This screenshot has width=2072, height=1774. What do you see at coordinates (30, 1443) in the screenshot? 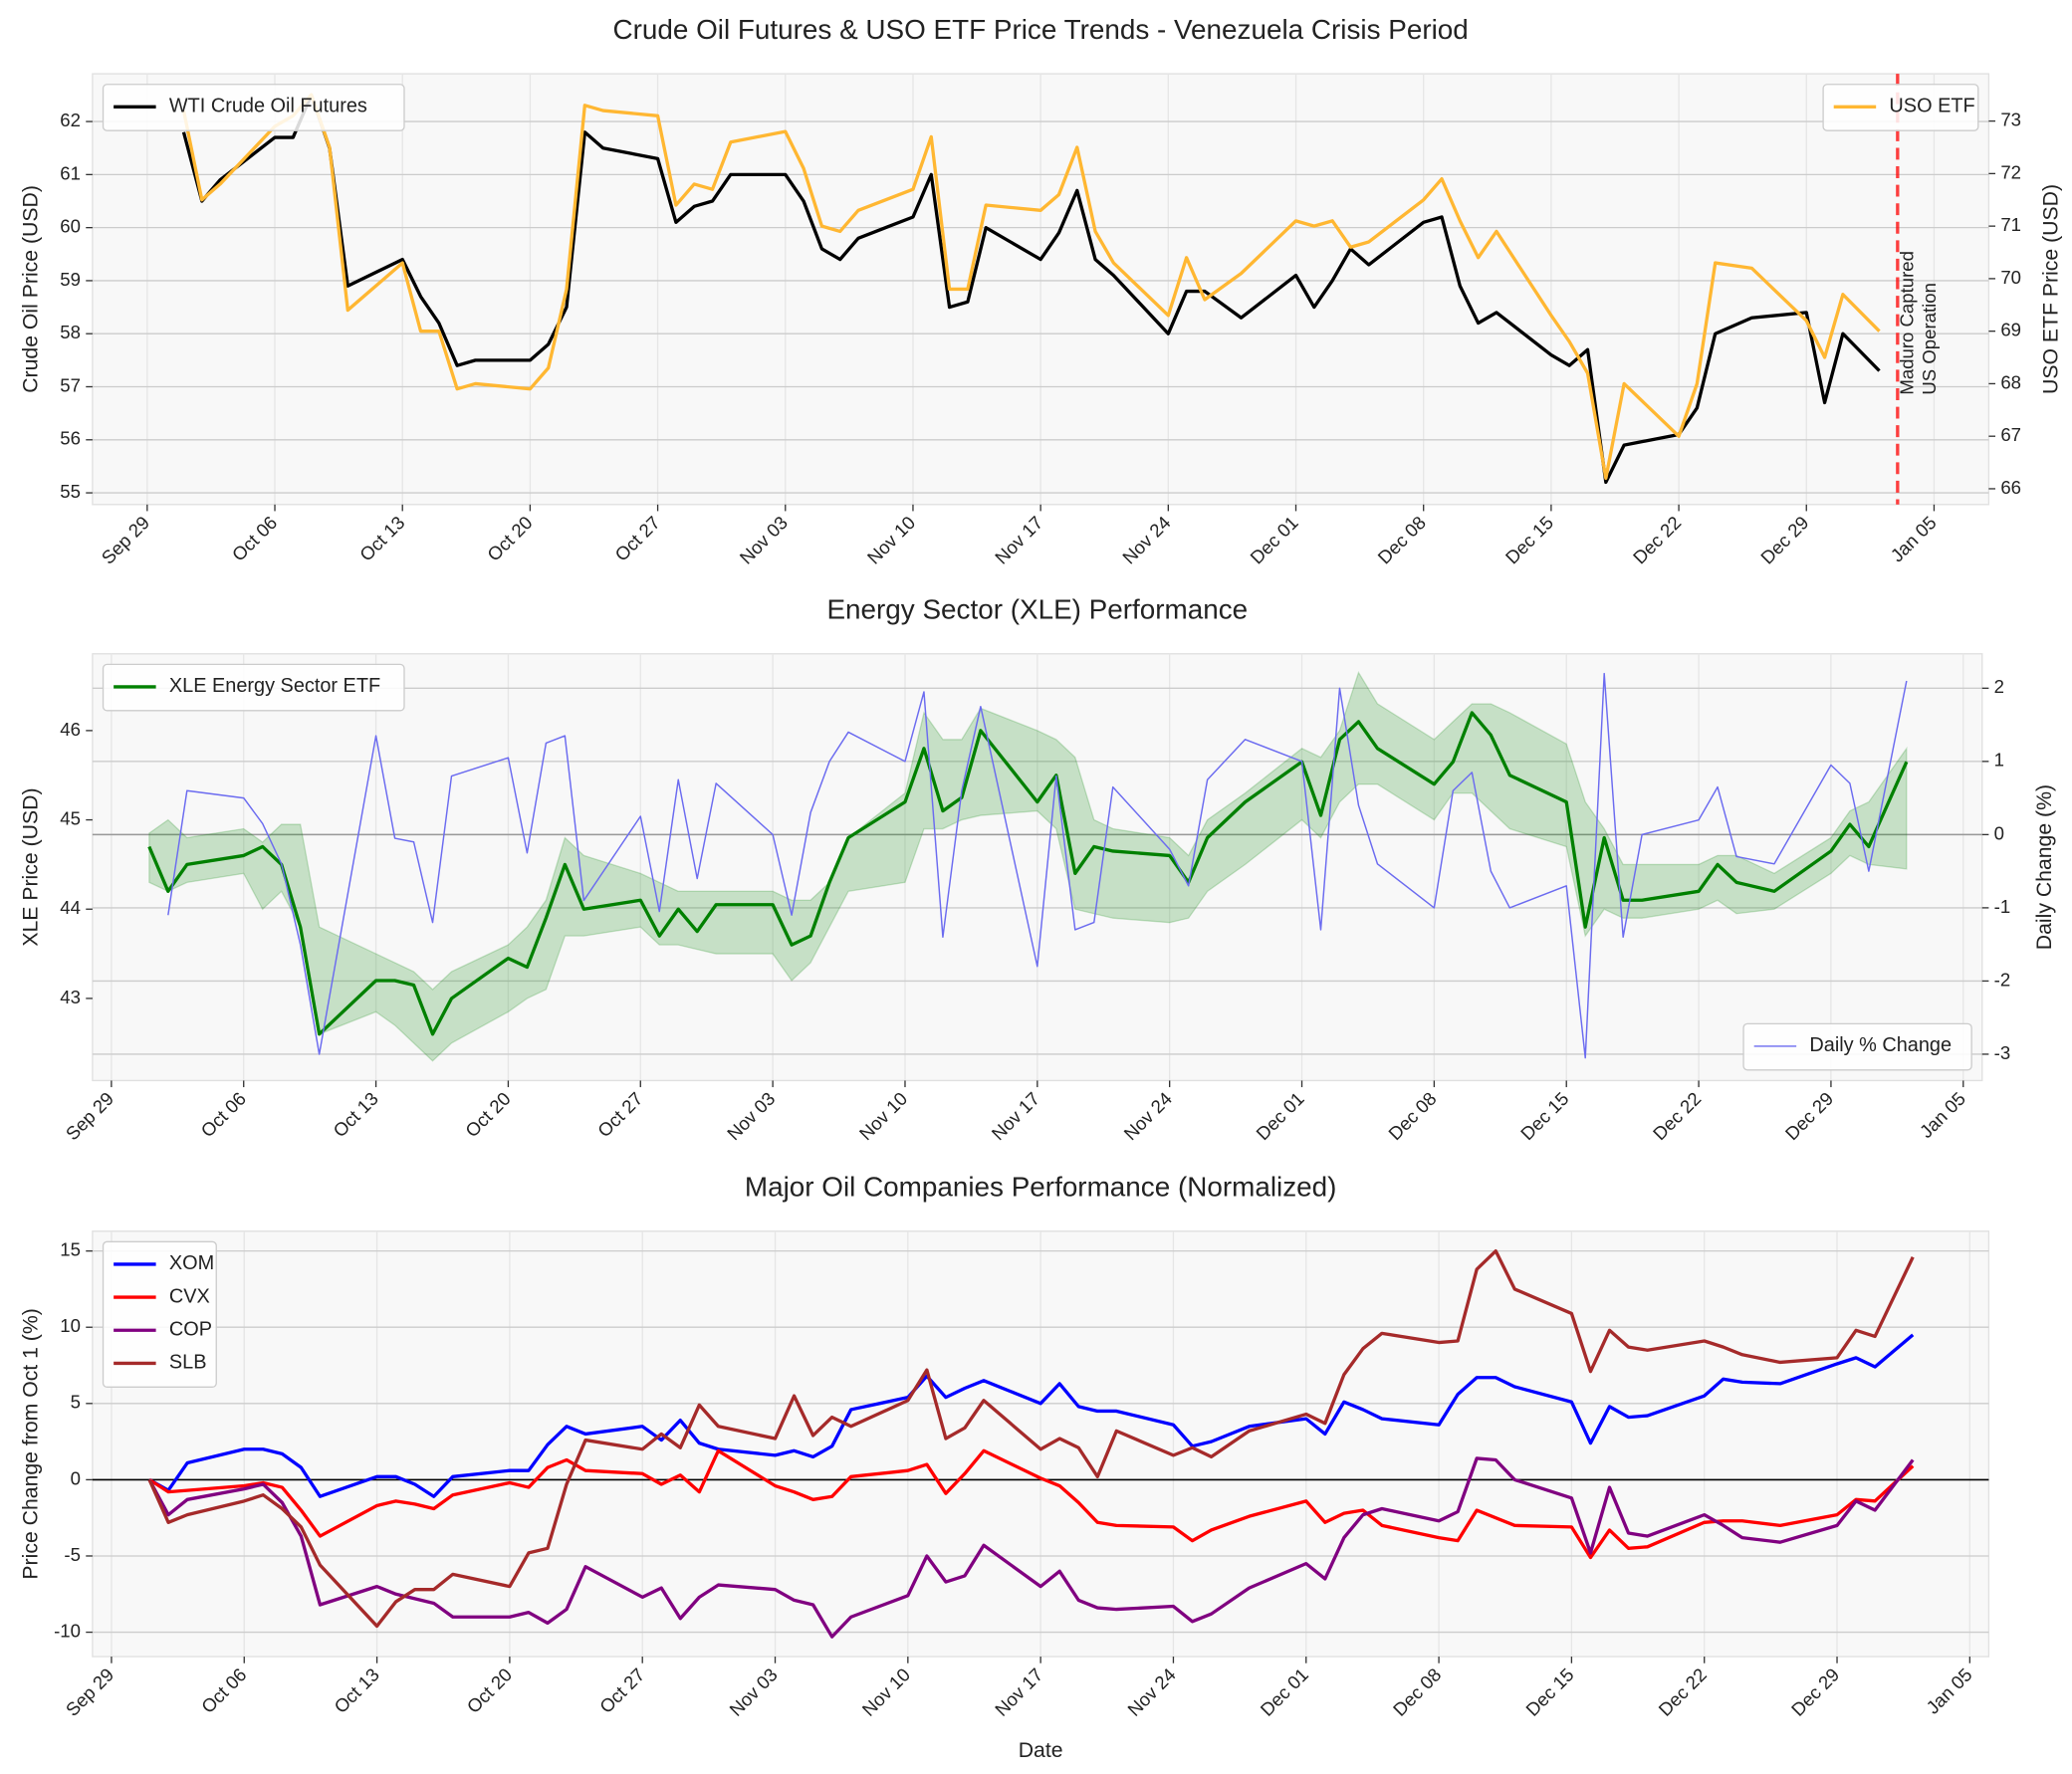
I see `y-axis-label: Price Change from Oct 1 (%)` at bounding box center [30, 1443].